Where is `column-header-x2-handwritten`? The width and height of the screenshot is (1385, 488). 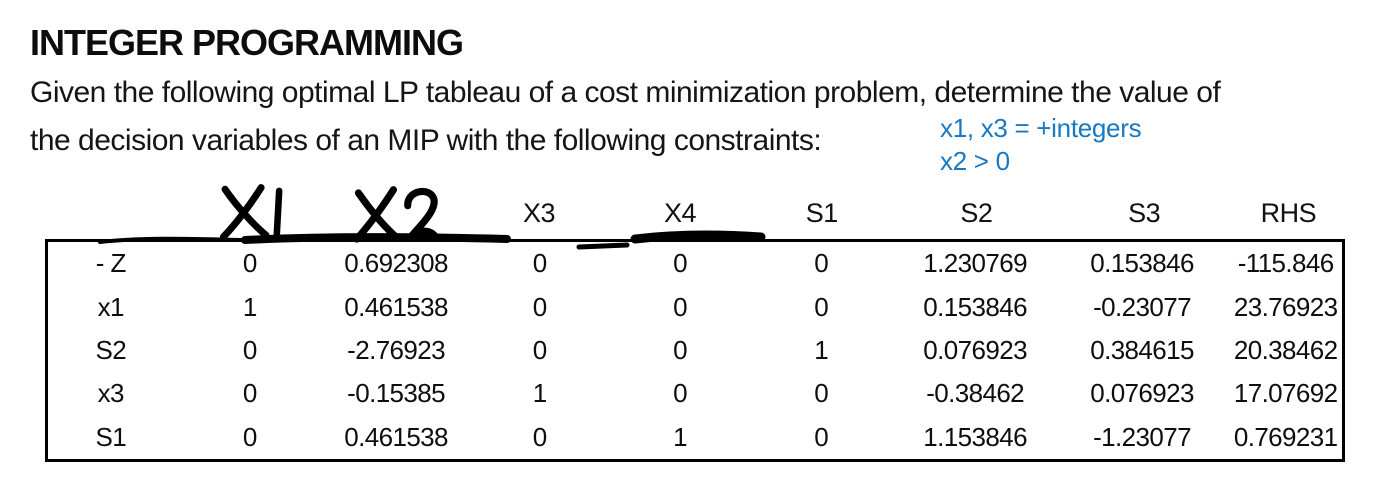 column-header-x2-handwritten is located at coordinates (394, 214).